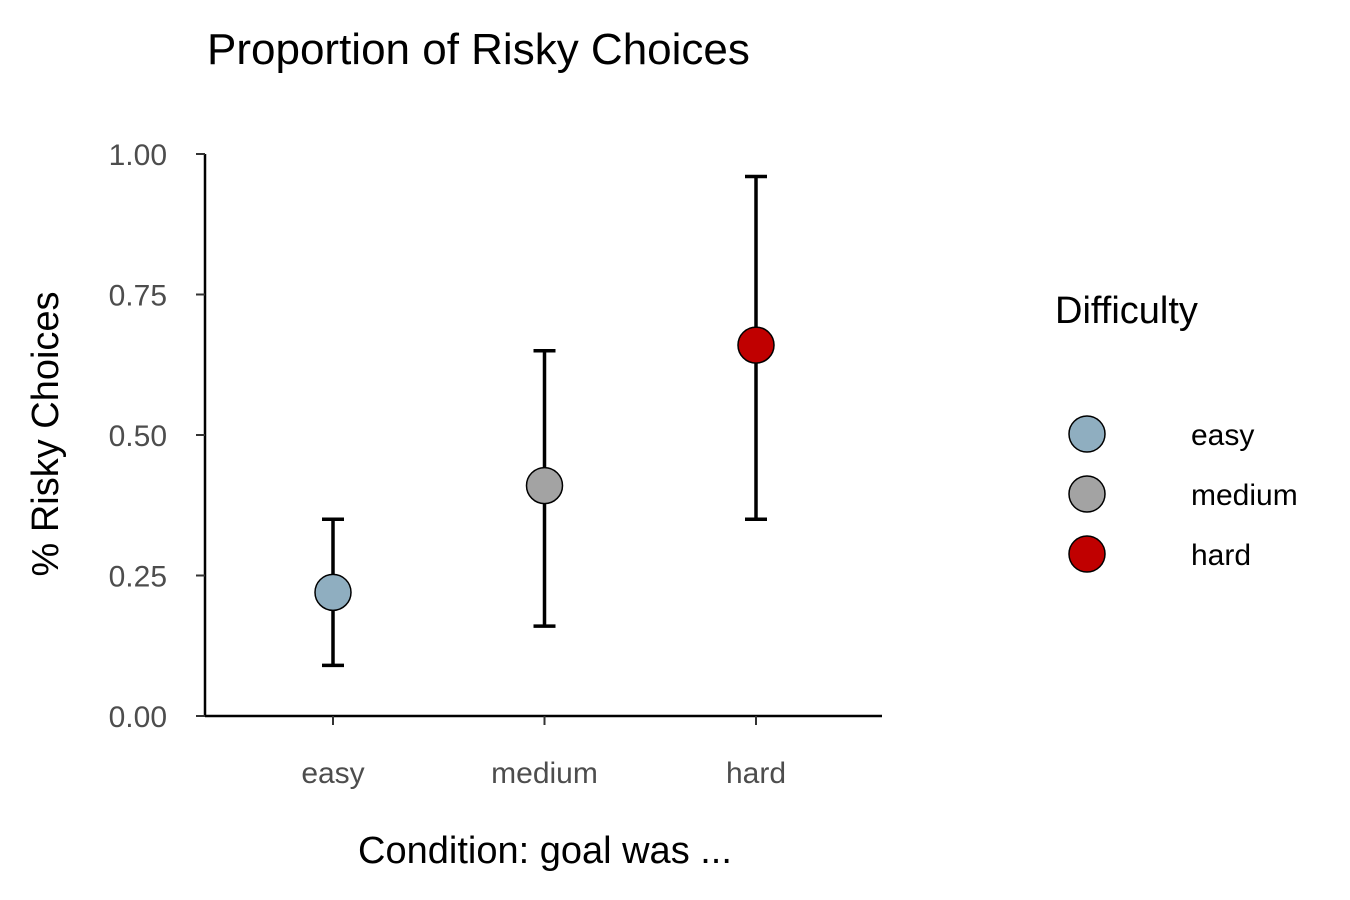 This screenshot has width=1350, height=900. What do you see at coordinates (1126, 311) in the screenshot?
I see `legend-title: Difficulty` at bounding box center [1126, 311].